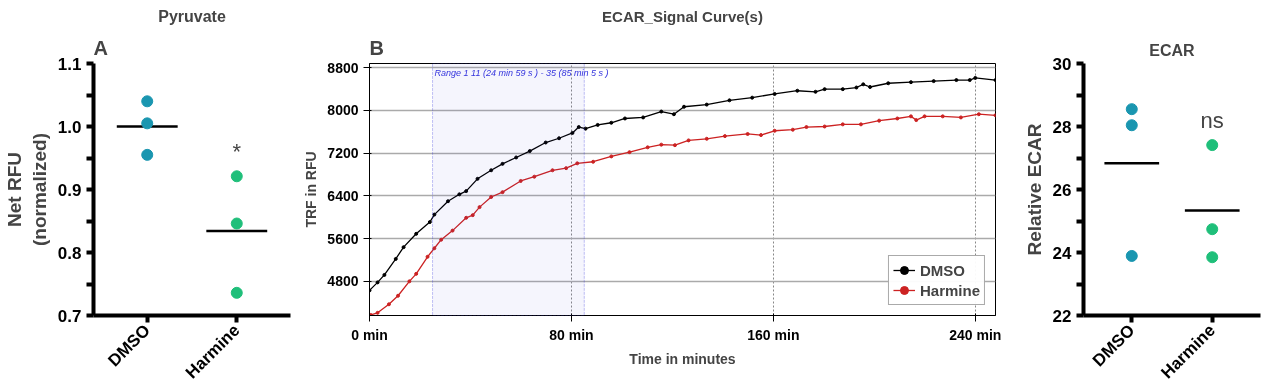  What do you see at coordinates (343, 238) in the screenshot?
I see `y-tick-label: 5600` at bounding box center [343, 238].